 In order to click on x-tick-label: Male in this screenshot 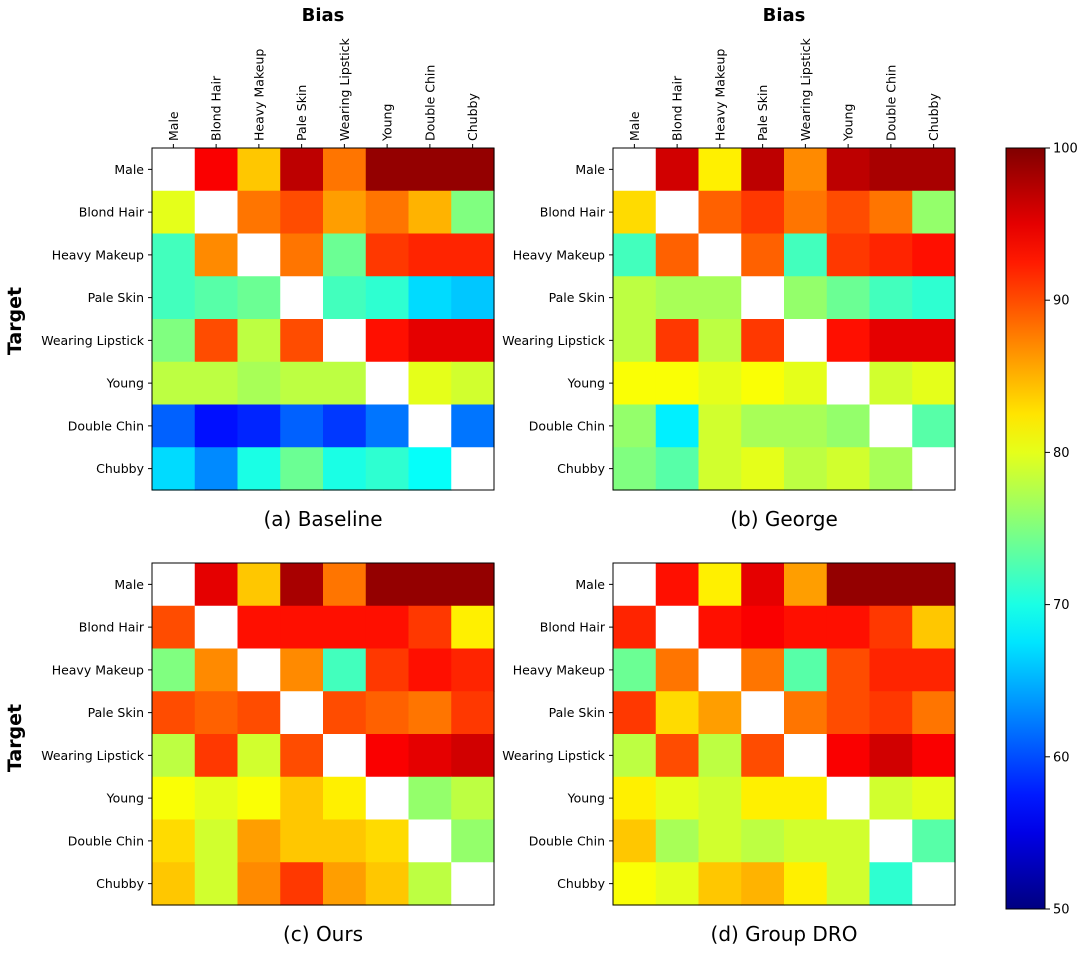, I will do `click(173, 126)`.